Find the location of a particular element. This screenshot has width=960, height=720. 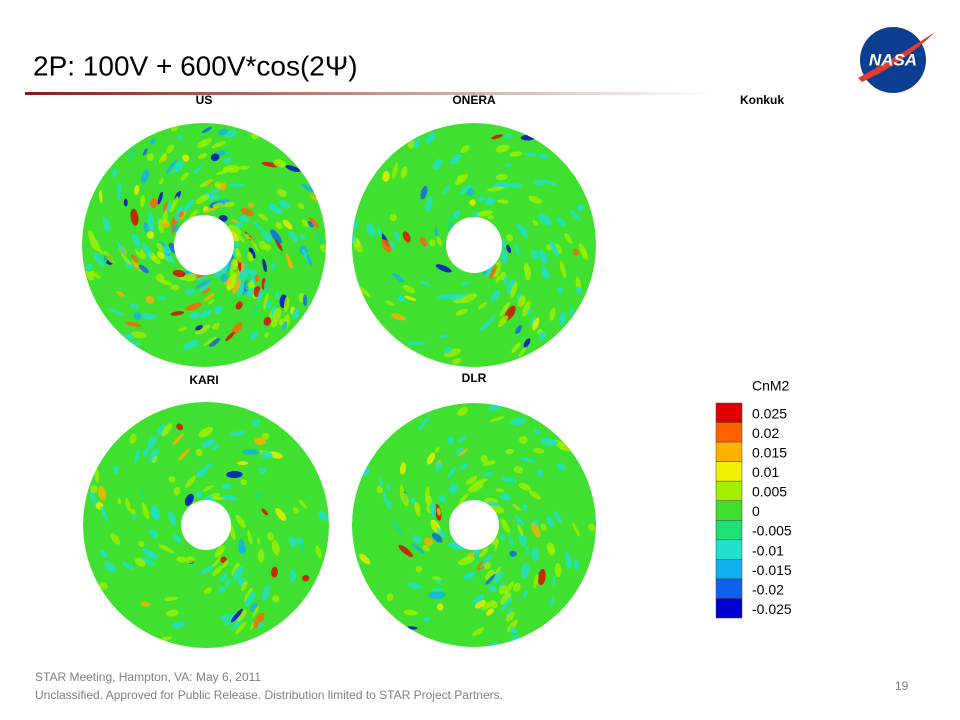

panel-label: US is located at coordinates (204, 100).